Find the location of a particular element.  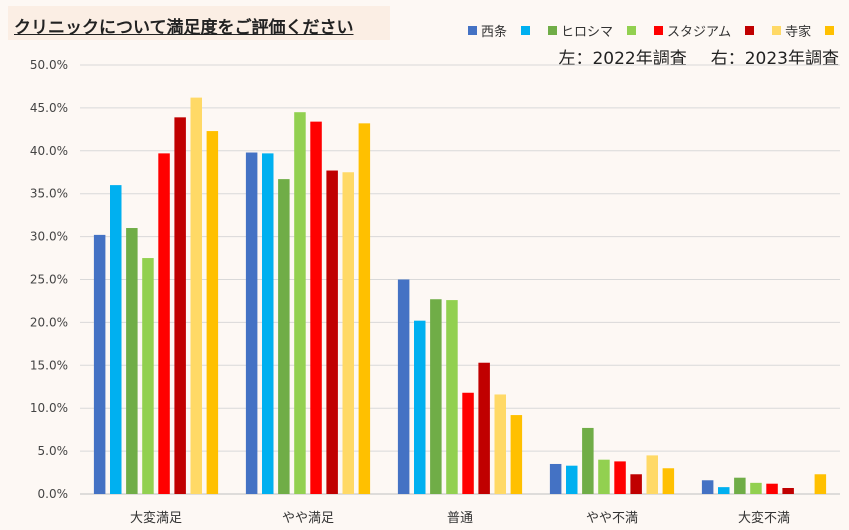

x-category-label: 大変不満 is located at coordinates (764, 518).